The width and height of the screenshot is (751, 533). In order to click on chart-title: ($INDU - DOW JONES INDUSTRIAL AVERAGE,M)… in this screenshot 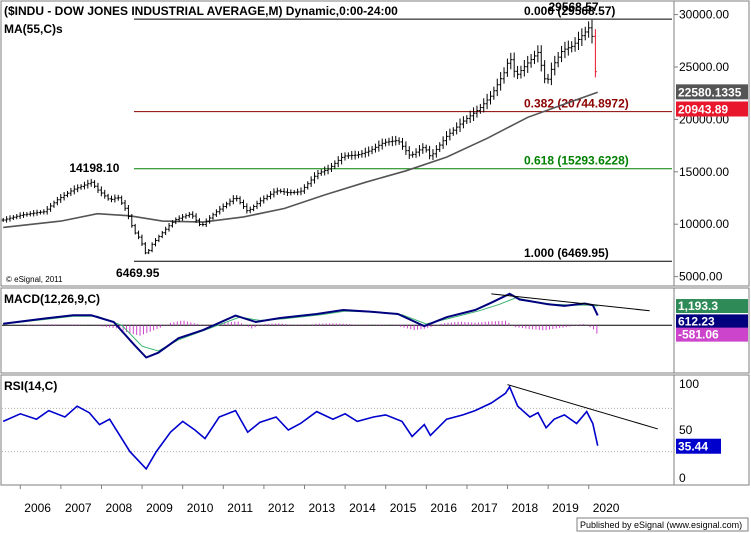, I will do `click(201, 11)`.